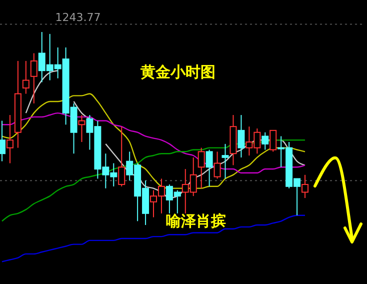 Image resolution: width=367 pixels, height=284 pixels. Describe the element at coordinates (178, 72) in the screenshot. I see `text: 黄金小时图` at that location.